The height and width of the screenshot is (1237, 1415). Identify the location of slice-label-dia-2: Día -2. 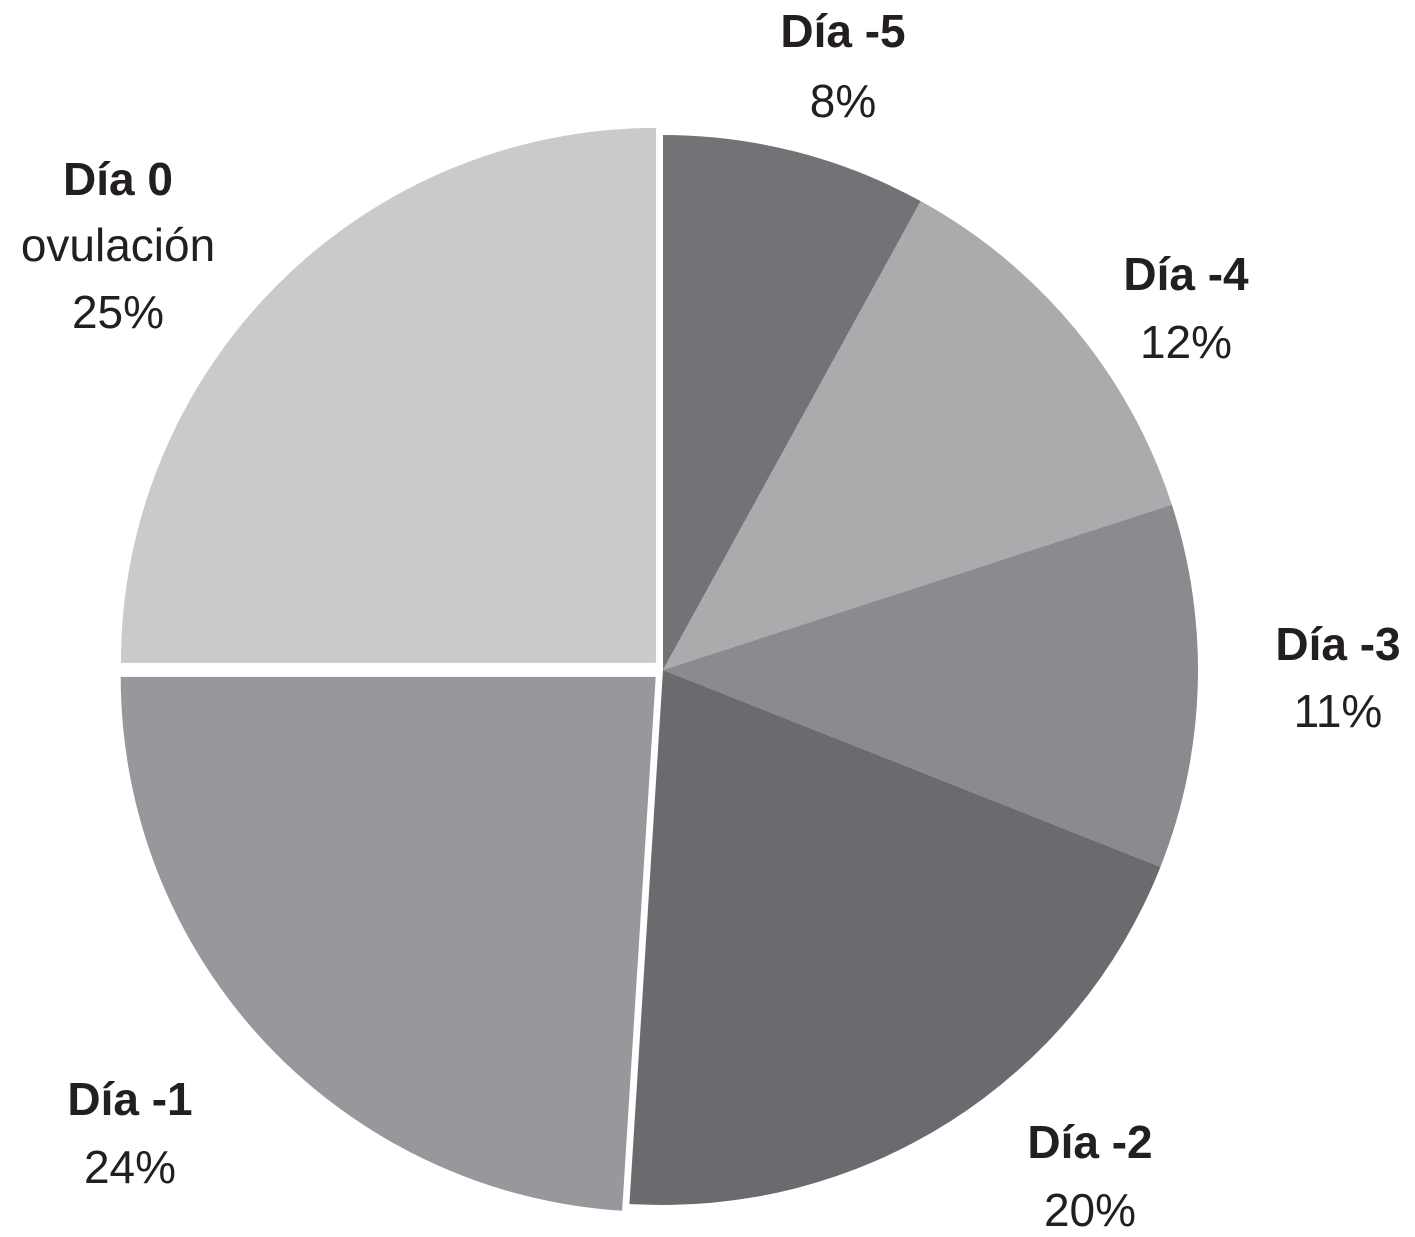
(1089, 1142).